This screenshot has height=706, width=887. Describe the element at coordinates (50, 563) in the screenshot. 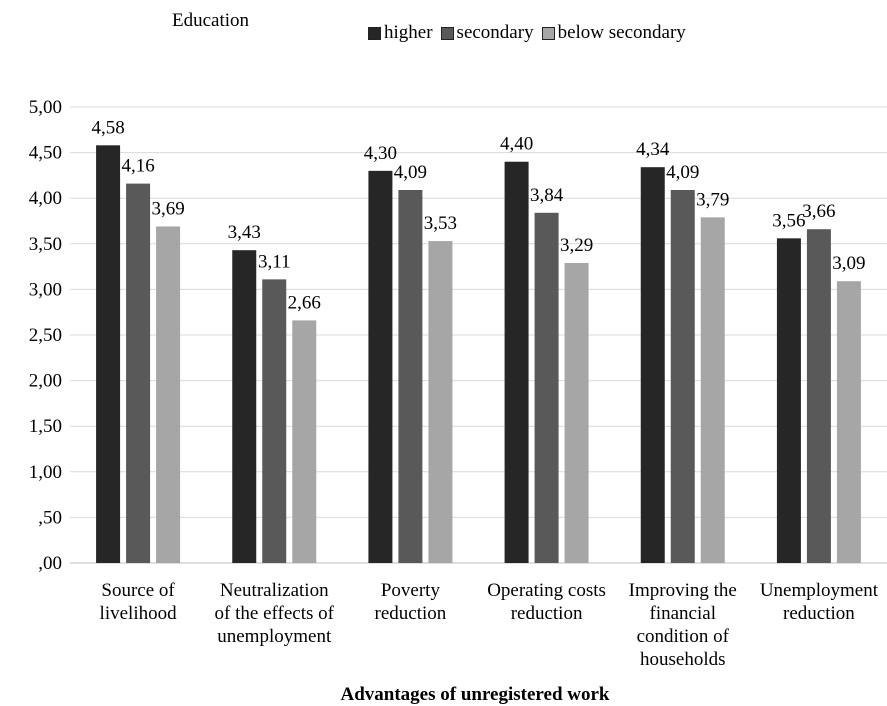

I see `y-tick-label: ,00` at that location.